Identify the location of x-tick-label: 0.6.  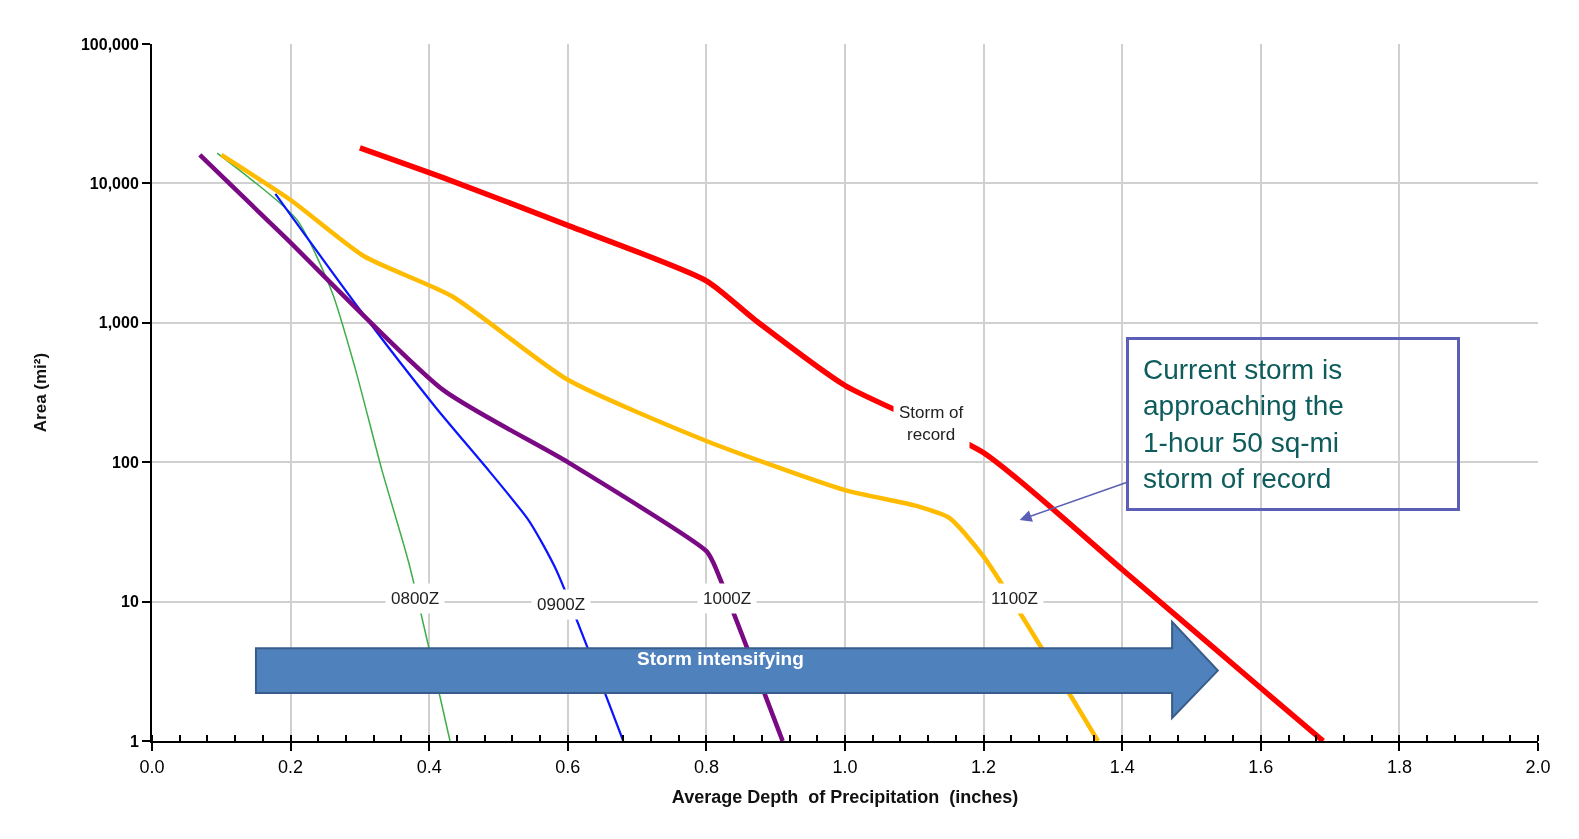
(568, 766).